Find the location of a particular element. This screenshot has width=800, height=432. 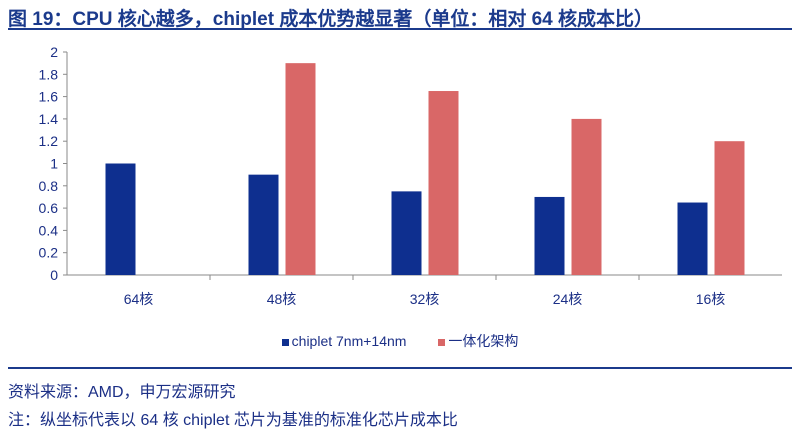

y-tick-label: 1.4 is located at coordinates (49, 119).